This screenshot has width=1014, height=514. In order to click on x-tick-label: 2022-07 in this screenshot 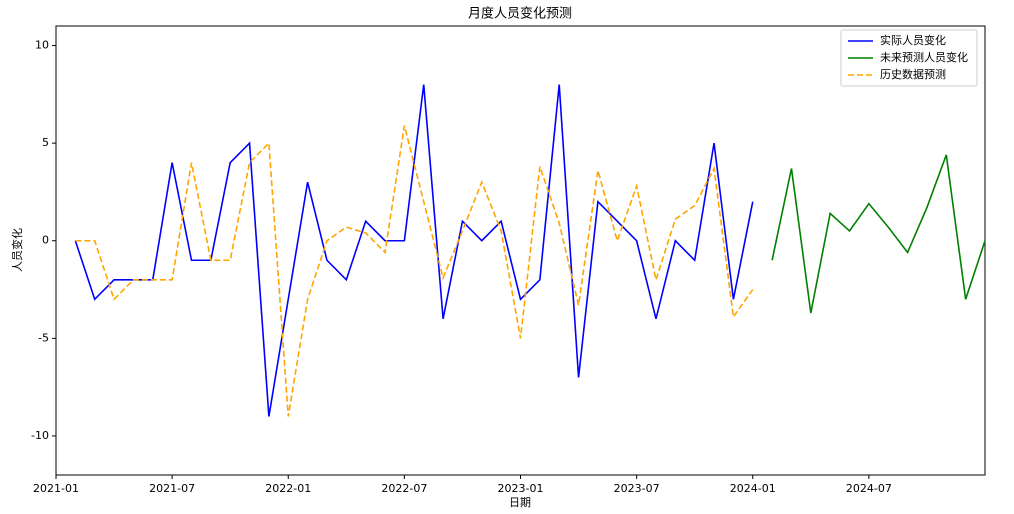, I will do `click(404, 488)`.